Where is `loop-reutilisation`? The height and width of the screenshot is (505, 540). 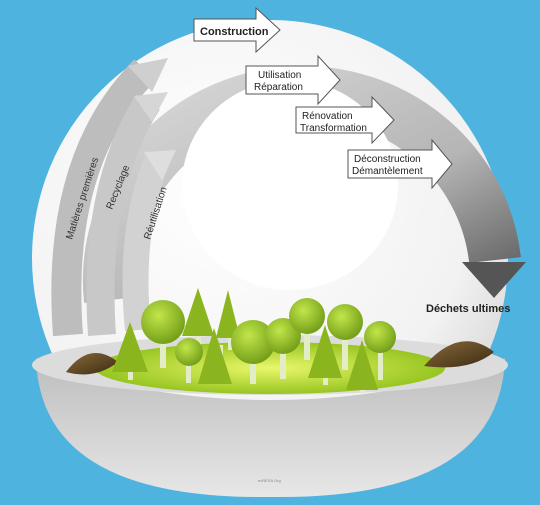
loop-reutilisation is located at coordinates (146, 242).